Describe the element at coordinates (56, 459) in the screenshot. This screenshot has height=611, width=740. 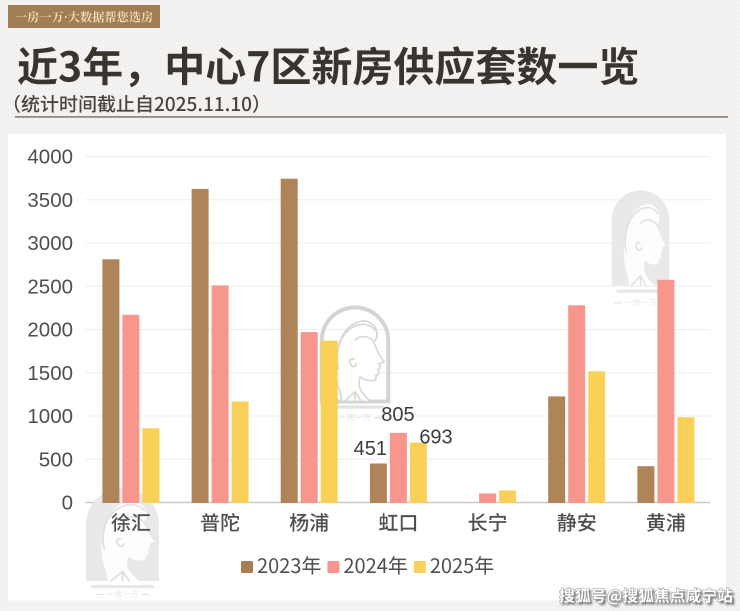
I see `svg-text: 500` at that location.